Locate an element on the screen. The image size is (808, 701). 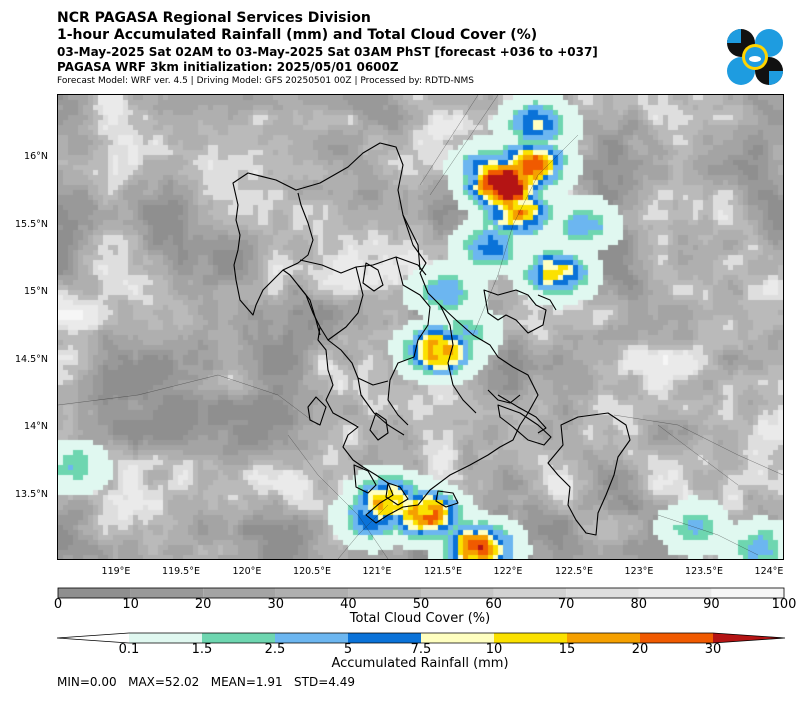
lon-tick-124: 124°E is located at coordinates (769, 571).